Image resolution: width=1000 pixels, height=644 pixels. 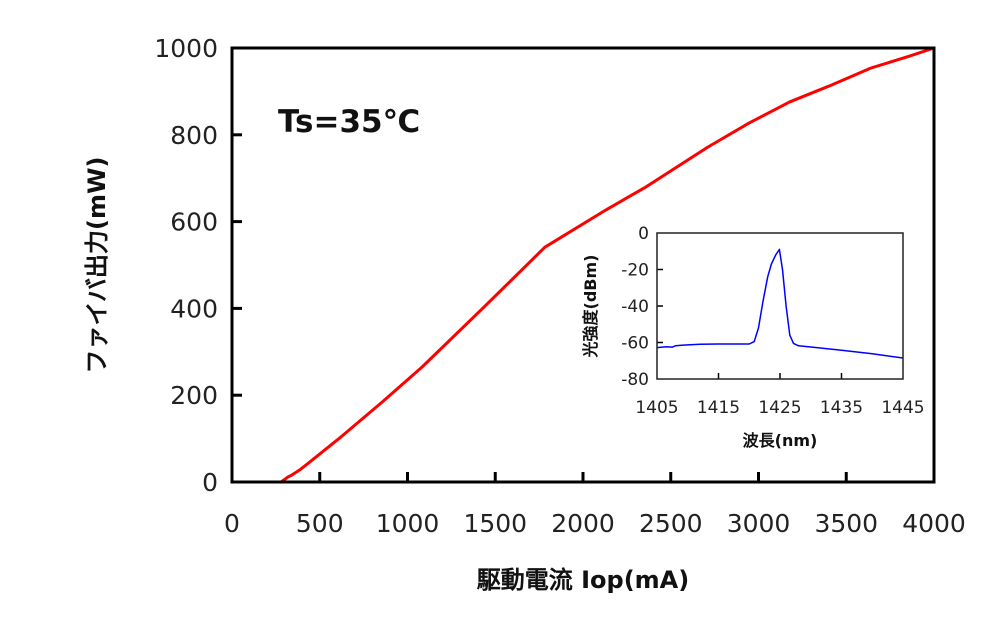 I want to click on inset-x-tick-label: 1425, so click(x=779, y=408).